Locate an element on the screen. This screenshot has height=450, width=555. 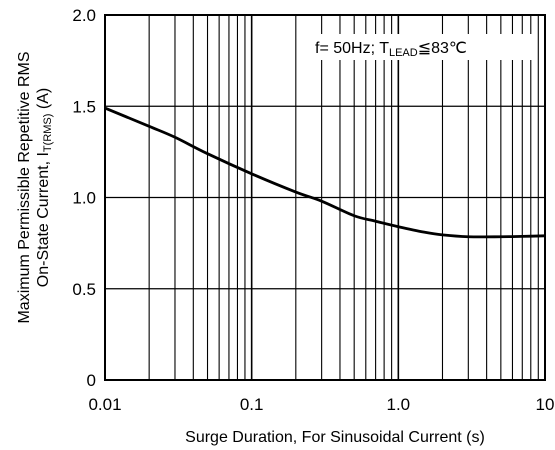
x-tick-label: 0.1 is located at coordinates (252, 404).